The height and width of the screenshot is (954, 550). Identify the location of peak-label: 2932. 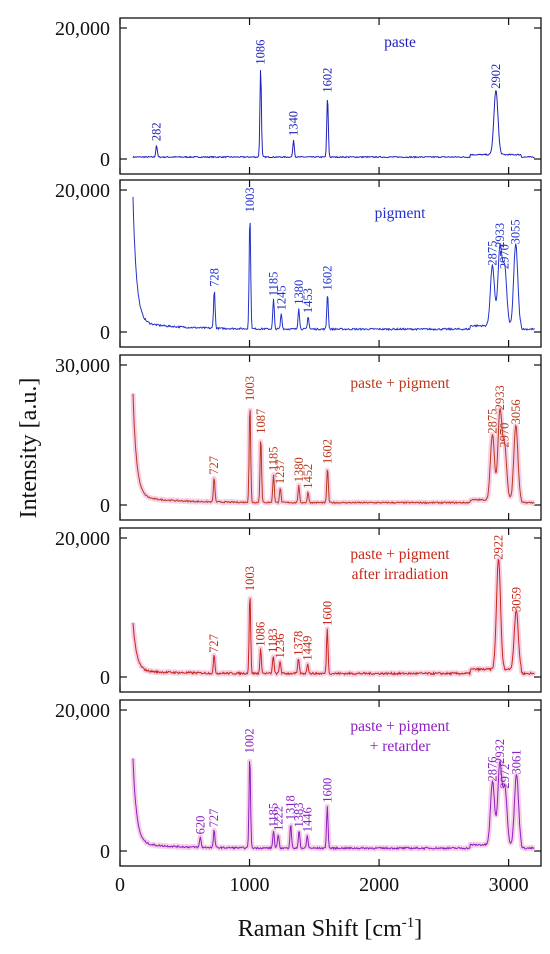
(500, 751).